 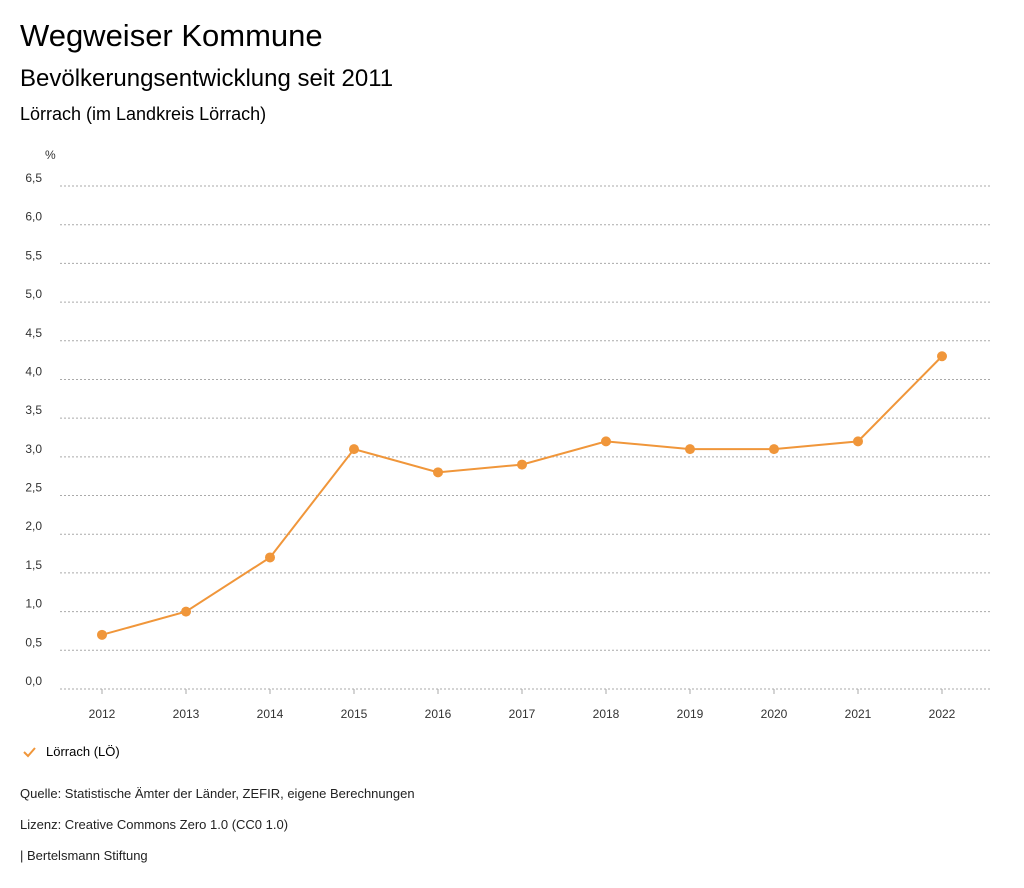 What do you see at coordinates (33, 178) in the screenshot?
I see `y-tick-label: 6,5` at bounding box center [33, 178].